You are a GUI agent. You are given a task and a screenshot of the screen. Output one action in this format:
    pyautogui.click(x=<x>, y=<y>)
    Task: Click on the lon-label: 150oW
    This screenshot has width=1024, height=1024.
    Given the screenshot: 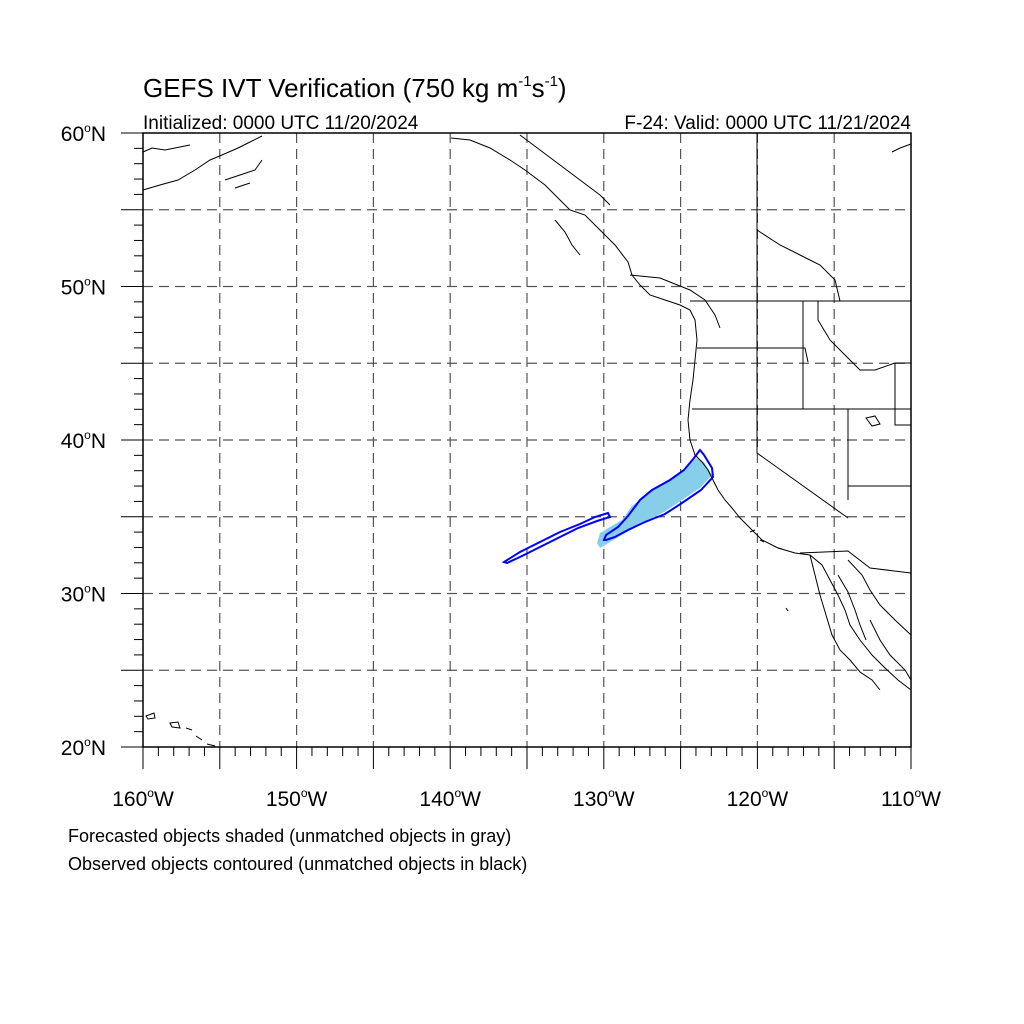 What is the action you would take?
    pyautogui.click(x=297, y=798)
    